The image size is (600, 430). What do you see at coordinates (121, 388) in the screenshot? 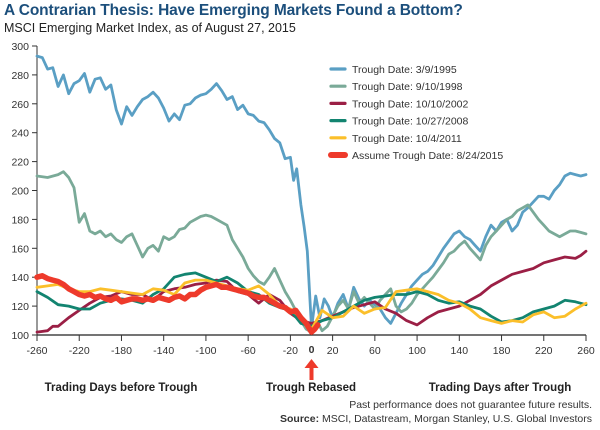
I see `x-axis-label-left: Trading Days before Trough` at bounding box center [121, 388].